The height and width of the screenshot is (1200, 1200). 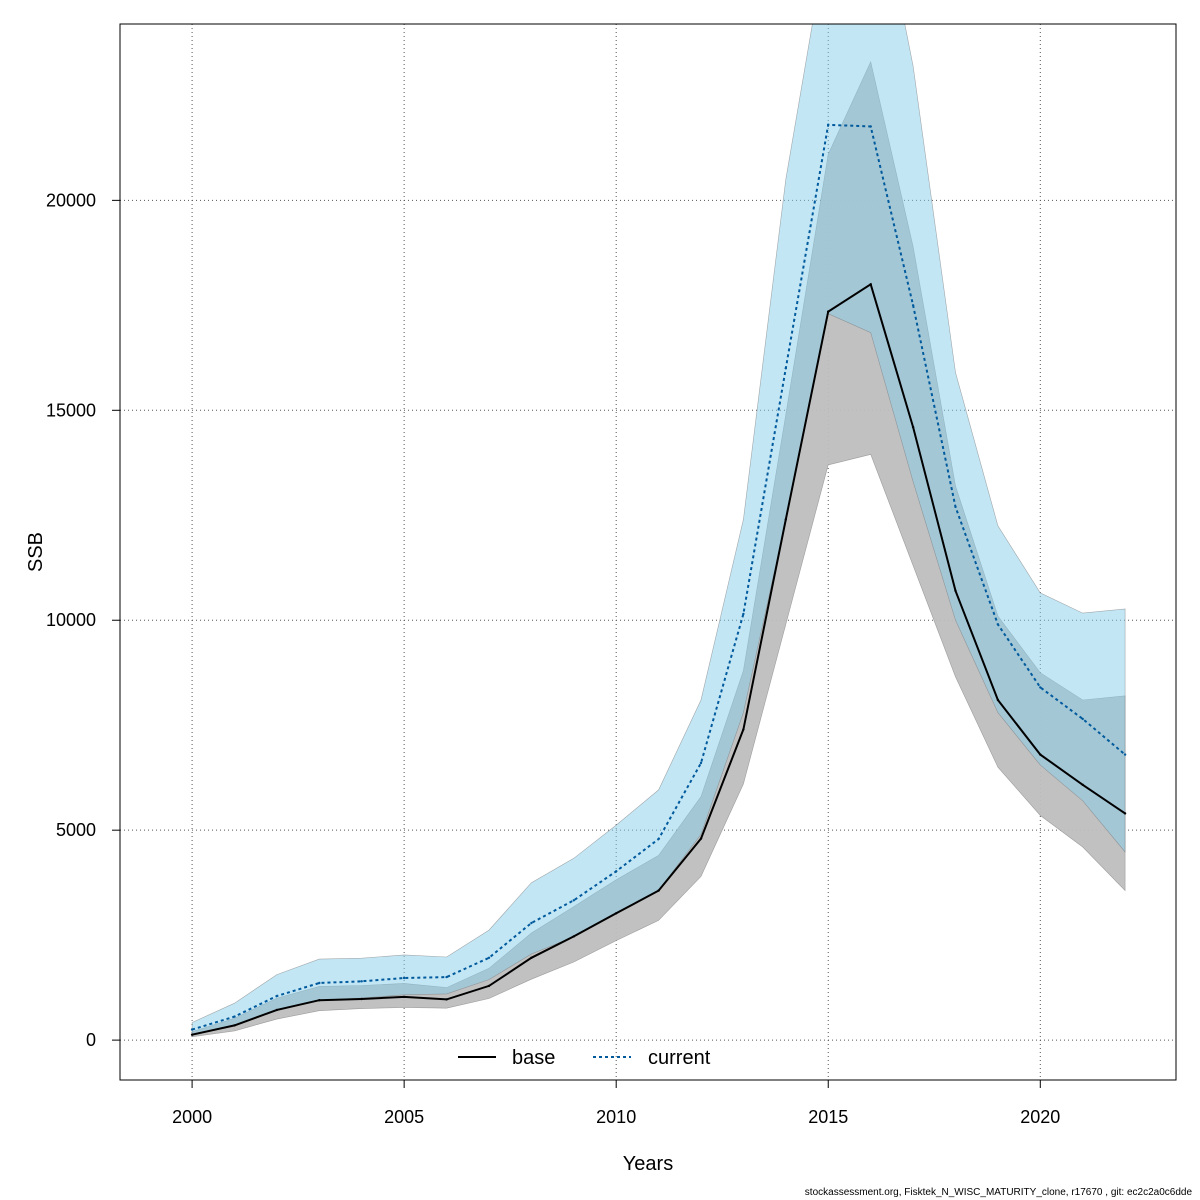 I want to click on x-tick-label: 2020, so click(x=1040, y=1117).